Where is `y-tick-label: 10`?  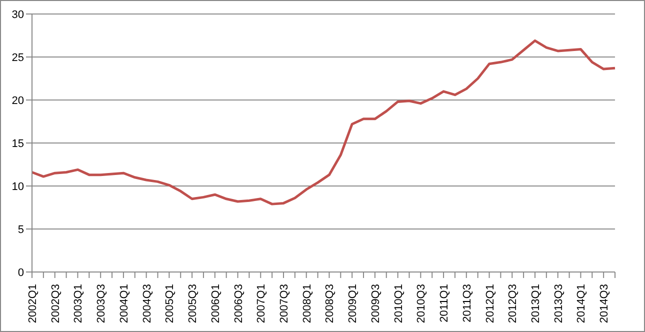
y-tick-label: 10 is located at coordinates (18, 186).